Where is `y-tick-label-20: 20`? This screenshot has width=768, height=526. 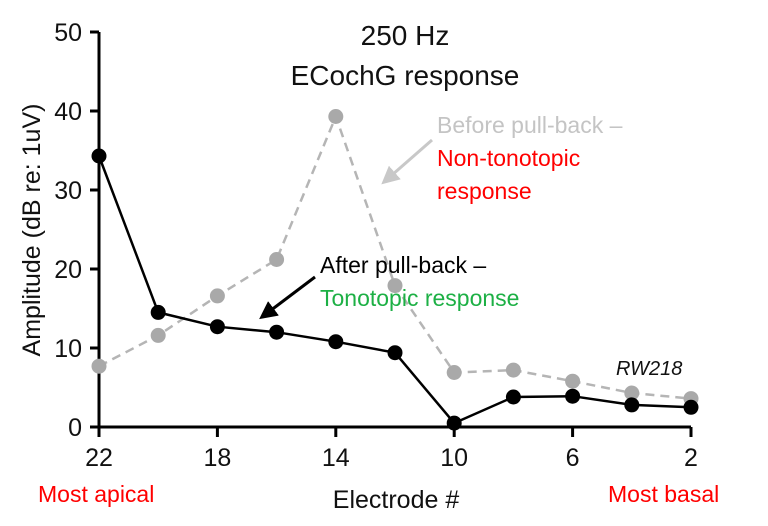
y-tick-label-20: 20 is located at coordinates (68, 270).